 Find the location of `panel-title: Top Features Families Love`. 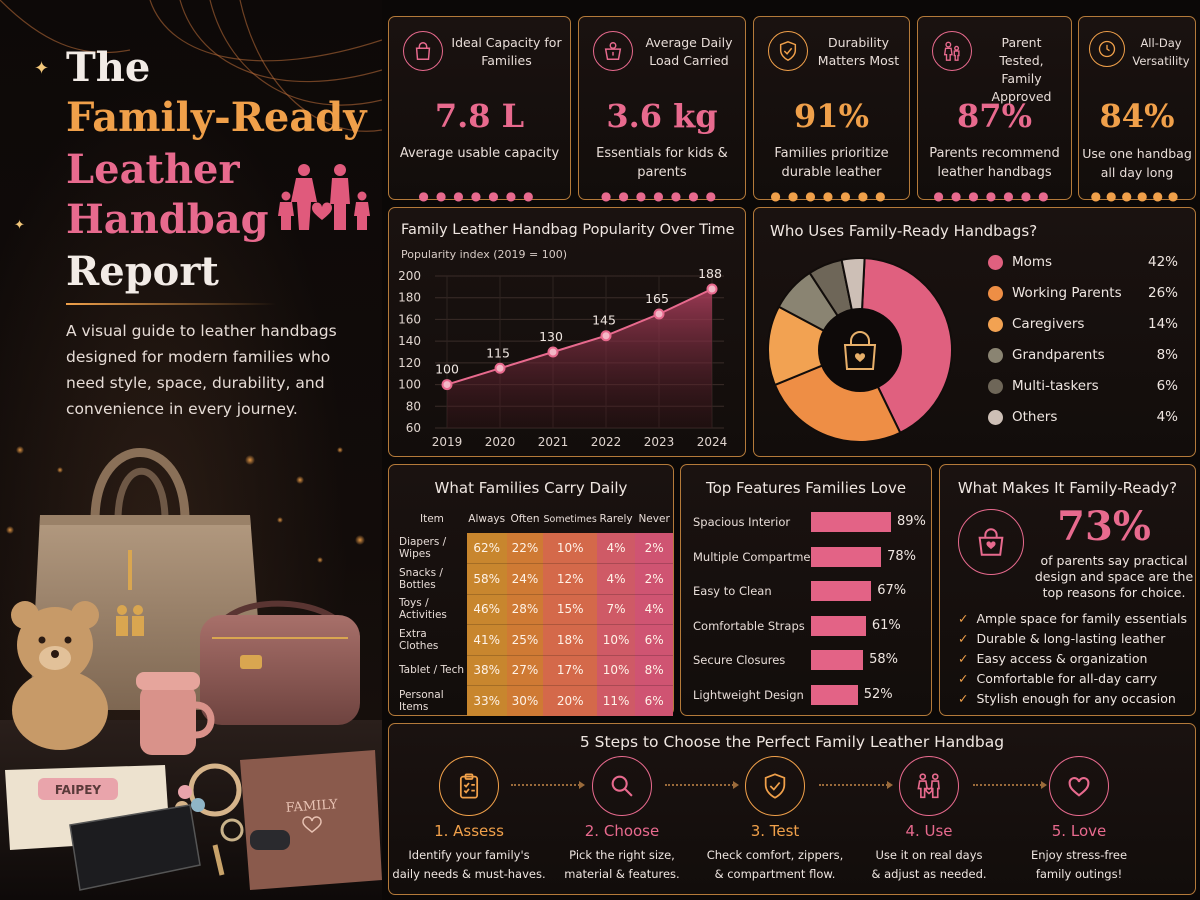

panel-title: Top Features Families Love is located at coordinates (806, 488).